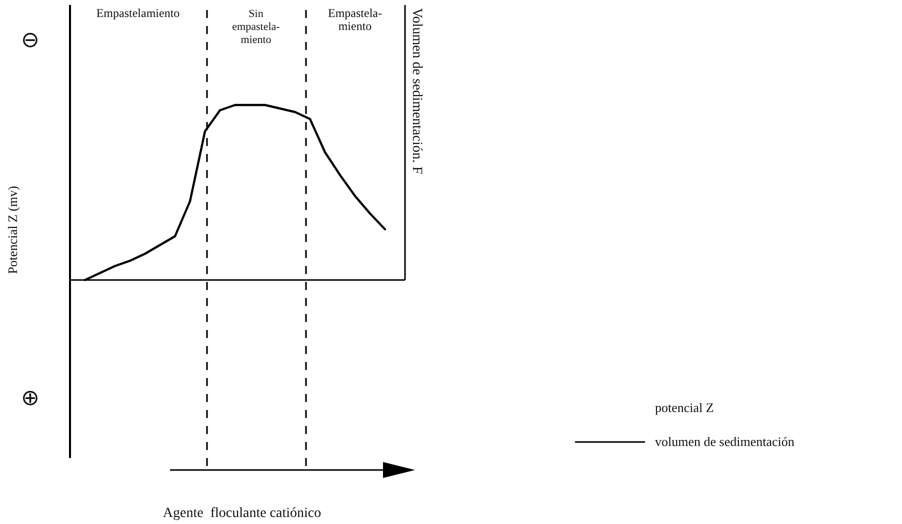  Describe the element at coordinates (242, 513) in the screenshot. I see `text: Agente floculante catiónico` at that location.